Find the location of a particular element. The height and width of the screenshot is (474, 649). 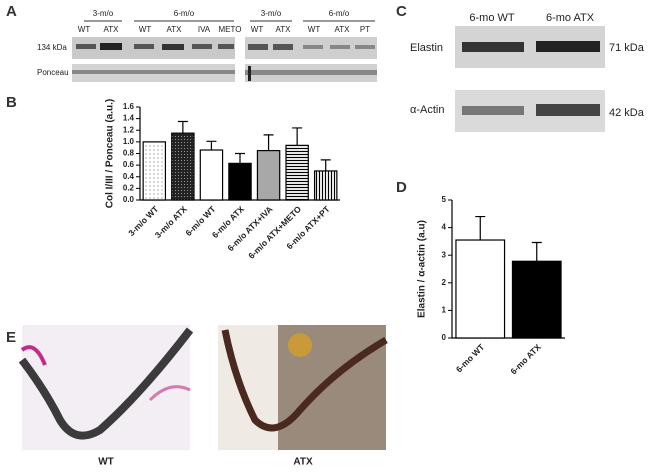

lane-labels: WT ATX WT ATX IVA METO WT ATX WT ATX PT is located at coordinates (224, 29).